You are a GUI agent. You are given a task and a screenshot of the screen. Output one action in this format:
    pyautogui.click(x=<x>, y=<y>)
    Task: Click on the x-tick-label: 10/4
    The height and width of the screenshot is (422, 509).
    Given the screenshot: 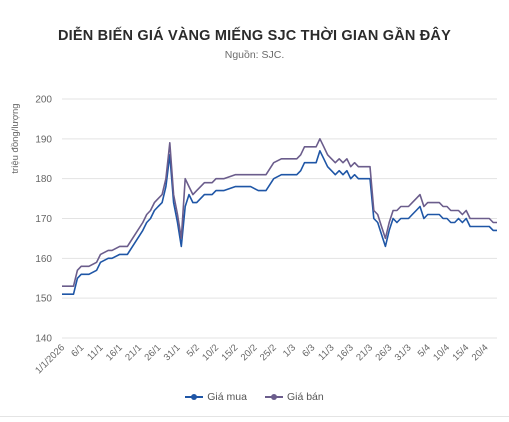 What is the action you would take?
    pyautogui.click(x=441, y=352)
    